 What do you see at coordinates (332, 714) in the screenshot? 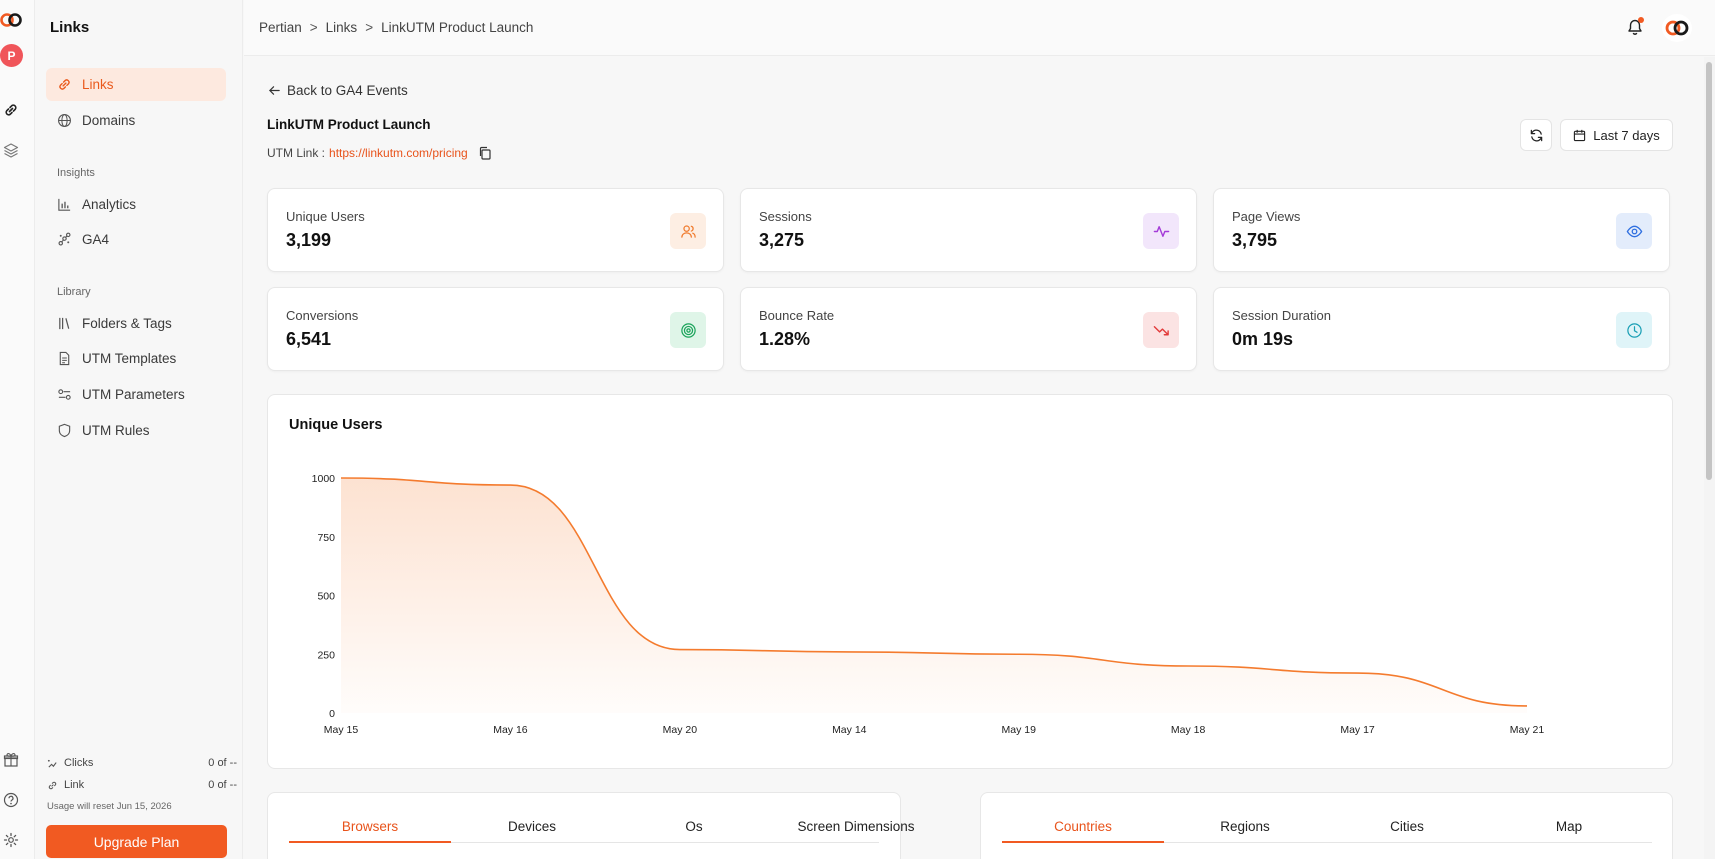
I see `y-tick-label: 0` at bounding box center [332, 714].